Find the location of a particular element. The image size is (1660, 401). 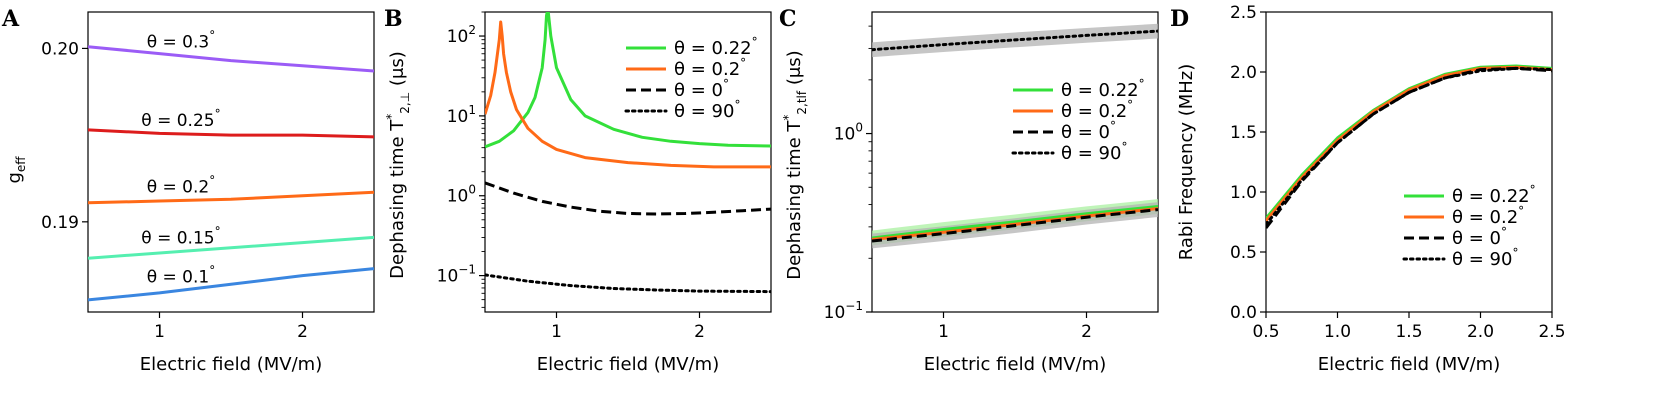

panel-c-ylabel-main: Dephasing time T is located at coordinates (794, 200).